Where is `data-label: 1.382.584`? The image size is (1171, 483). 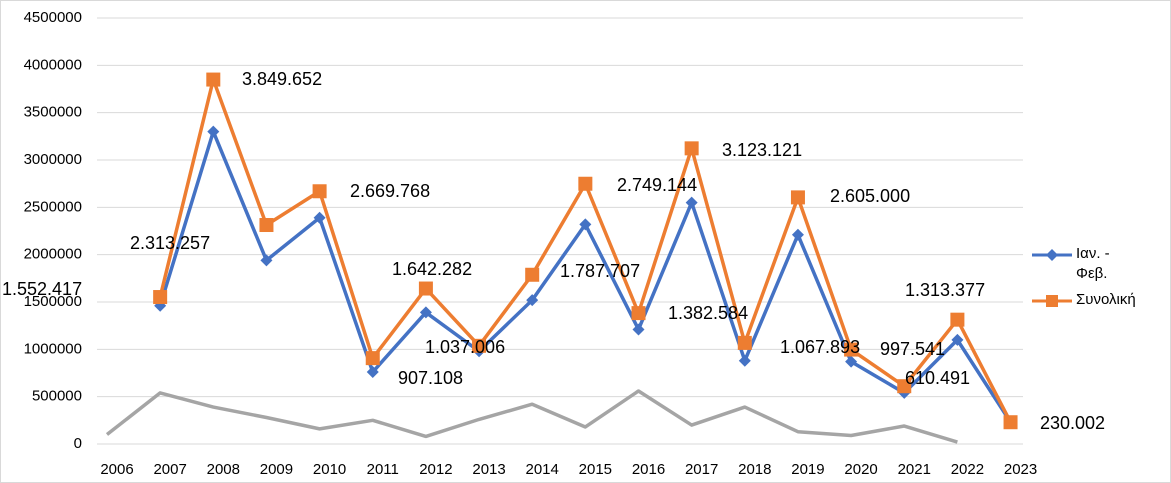 data-label: 1.382.584 is located at coordinates (708, 313).